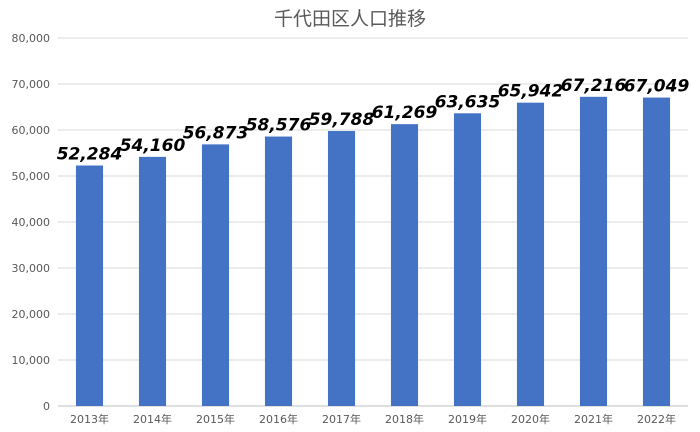 Image resolution: width=700 pixels, height=432 pixels. Describe the element at coordinates (31, 314) in the screenshot. I see `y-tick-label: 20,000` at that location.